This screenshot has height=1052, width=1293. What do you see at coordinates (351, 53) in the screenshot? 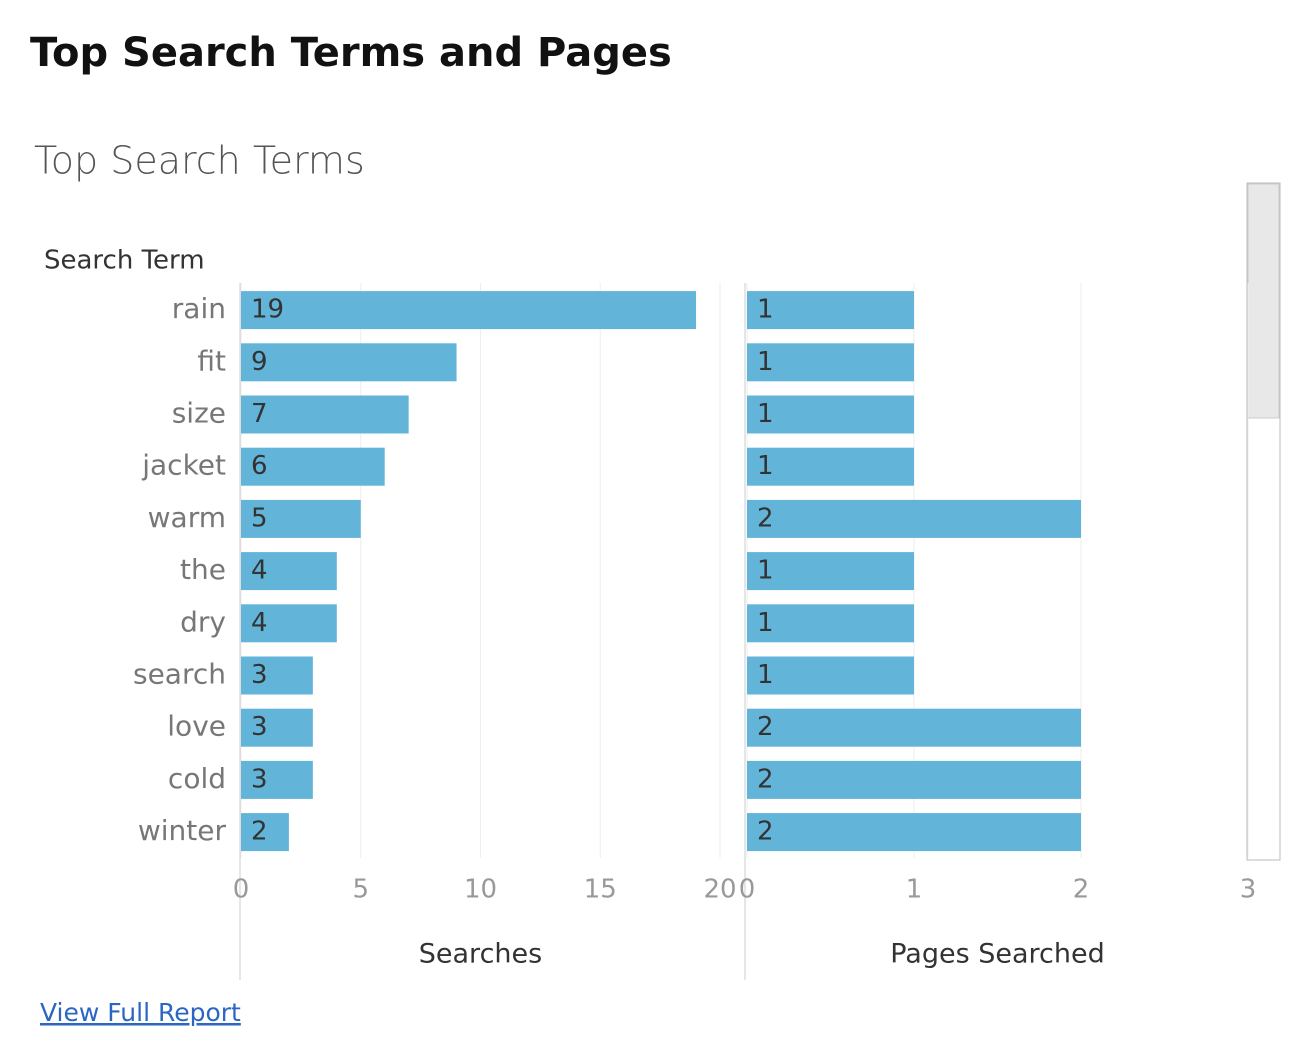
I see `page-title: Top Search Terms and Pages` at bounding box center [351, 53].